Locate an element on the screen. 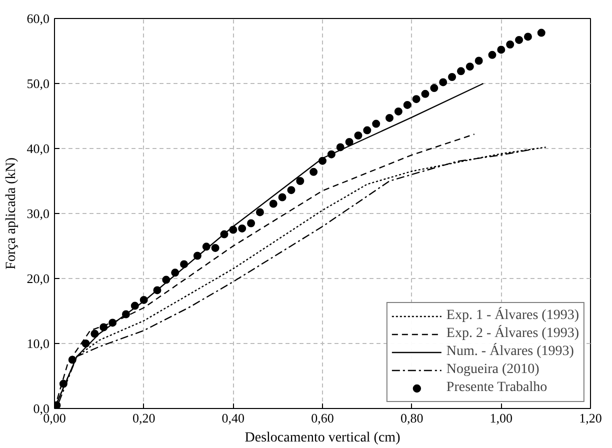 This screenshot has width=612, height=448. x-tick-label: 1,20 is located at coordinates (590, 418).